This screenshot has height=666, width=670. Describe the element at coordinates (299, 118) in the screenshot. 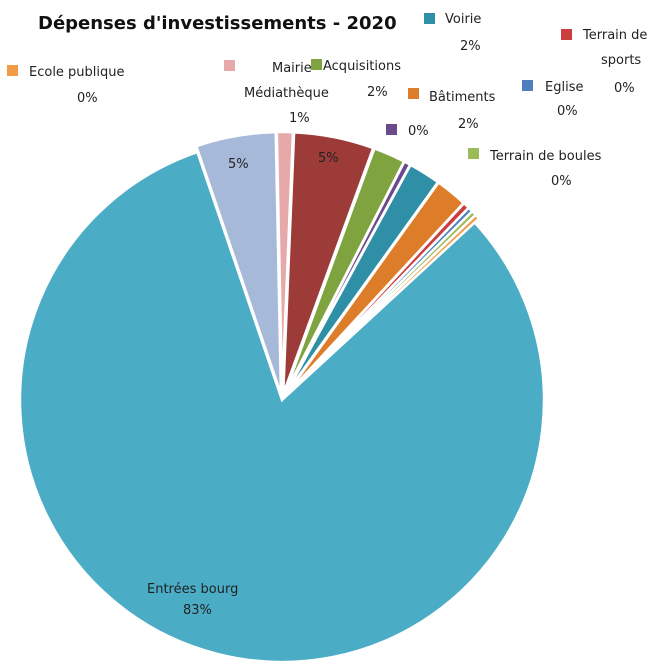

I see `label-mediatheque-value: 1%` at that location.